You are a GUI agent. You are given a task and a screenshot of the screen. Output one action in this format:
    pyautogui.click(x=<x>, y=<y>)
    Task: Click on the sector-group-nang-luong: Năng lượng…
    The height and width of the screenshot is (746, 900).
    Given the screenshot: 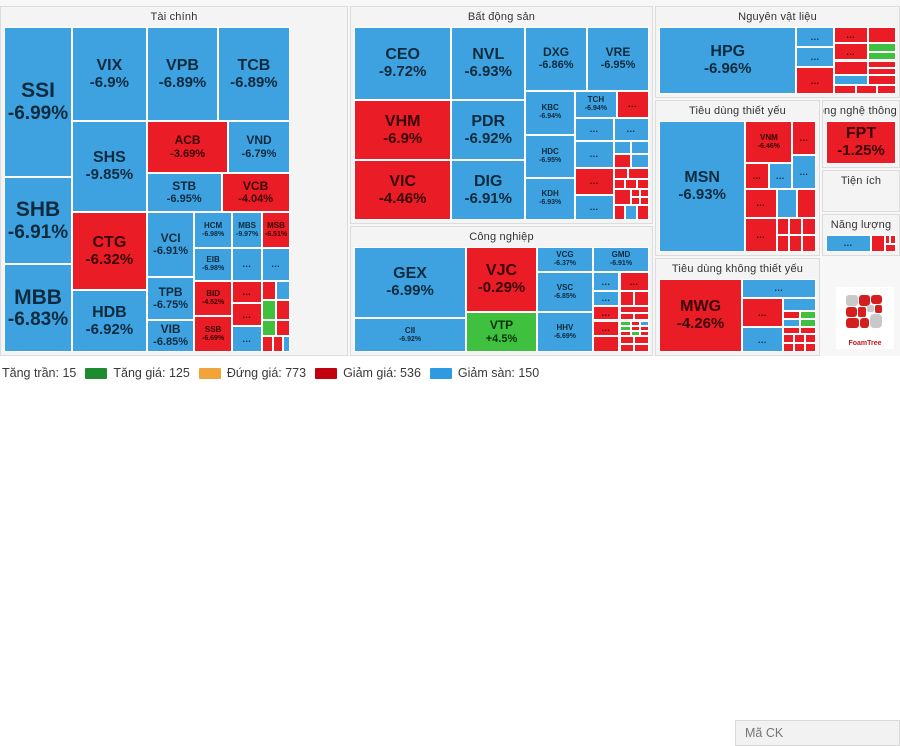 What is the action you would take?
    pyautogui.click(x=861, y=235)
    